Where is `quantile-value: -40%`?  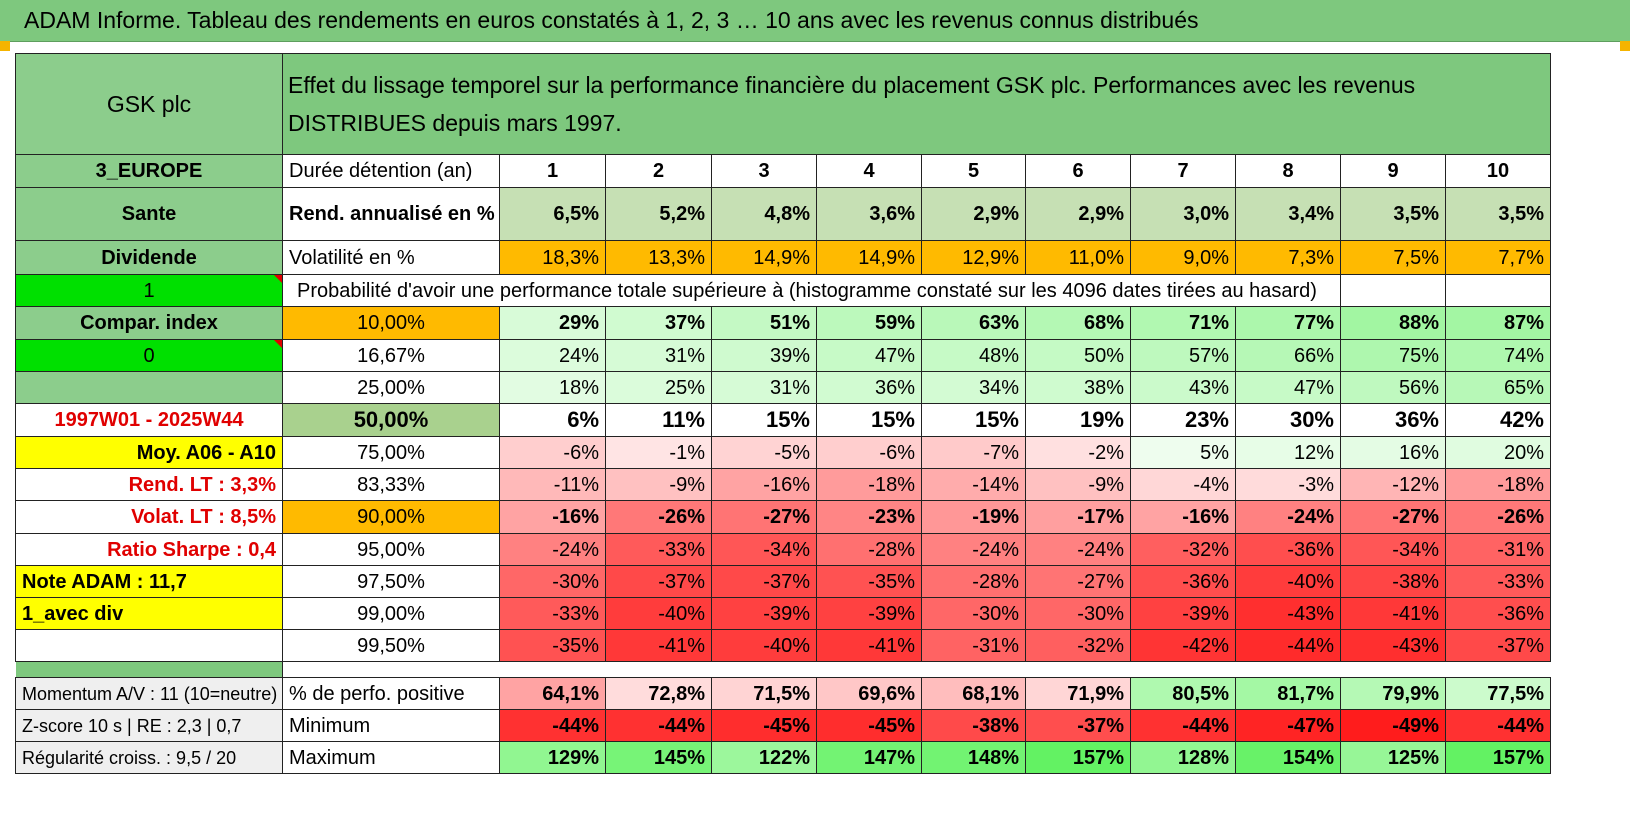 quantile-value: -40% is located at coordinates (1288, 582).